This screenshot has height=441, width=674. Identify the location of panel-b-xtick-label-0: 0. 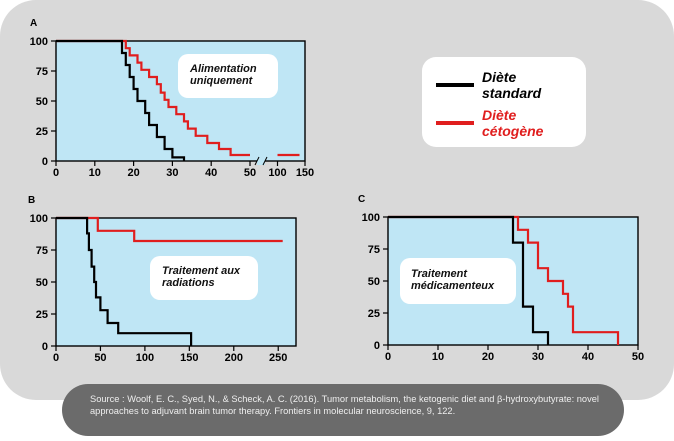
(56, 358).